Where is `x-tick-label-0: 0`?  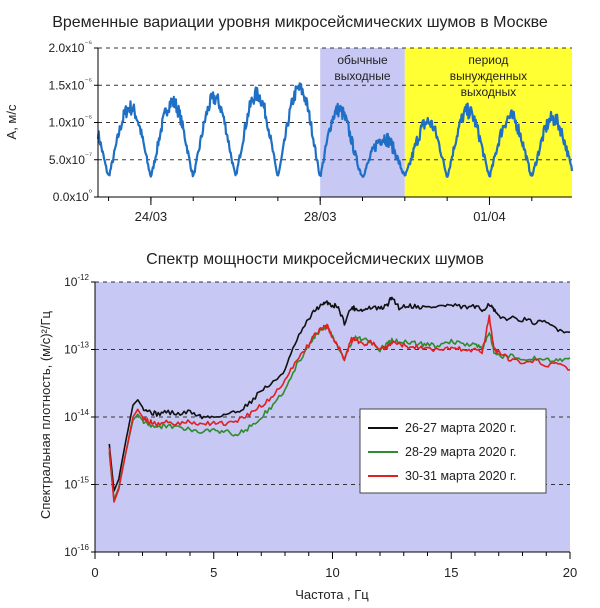
x-tick-label-0: 0 is located at coordinates (94, 572).